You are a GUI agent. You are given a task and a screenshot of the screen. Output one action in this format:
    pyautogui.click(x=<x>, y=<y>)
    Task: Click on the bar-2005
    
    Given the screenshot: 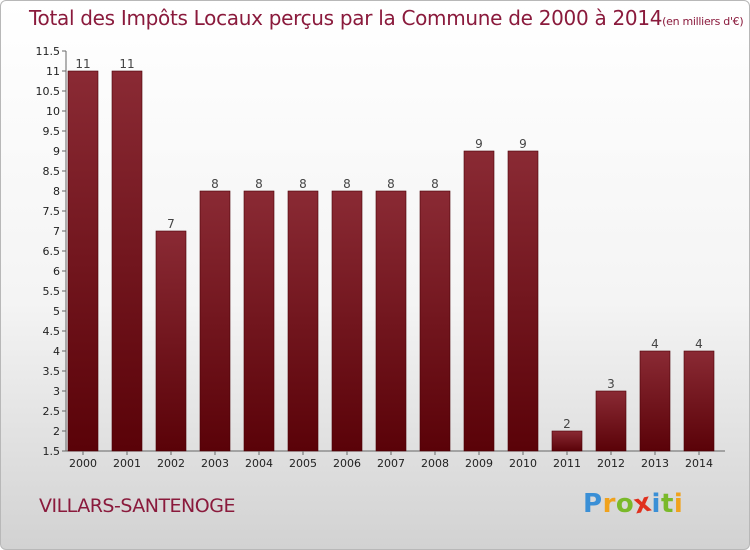 What is the action you would take?
    pyautogui.click(x=303, y=321)
    